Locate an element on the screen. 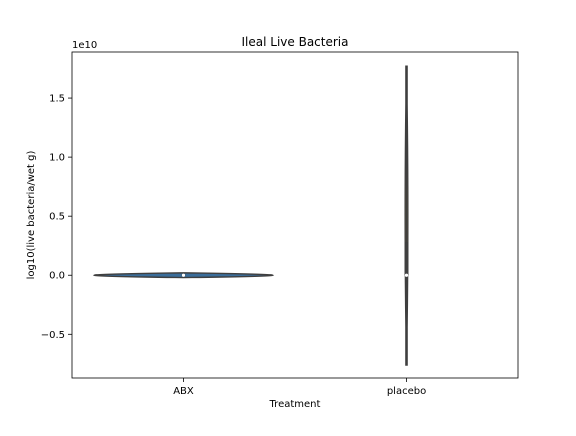 This screenshot has width=576, height=436. x-axis-label: Treatment is located at coordinates (295, 404).